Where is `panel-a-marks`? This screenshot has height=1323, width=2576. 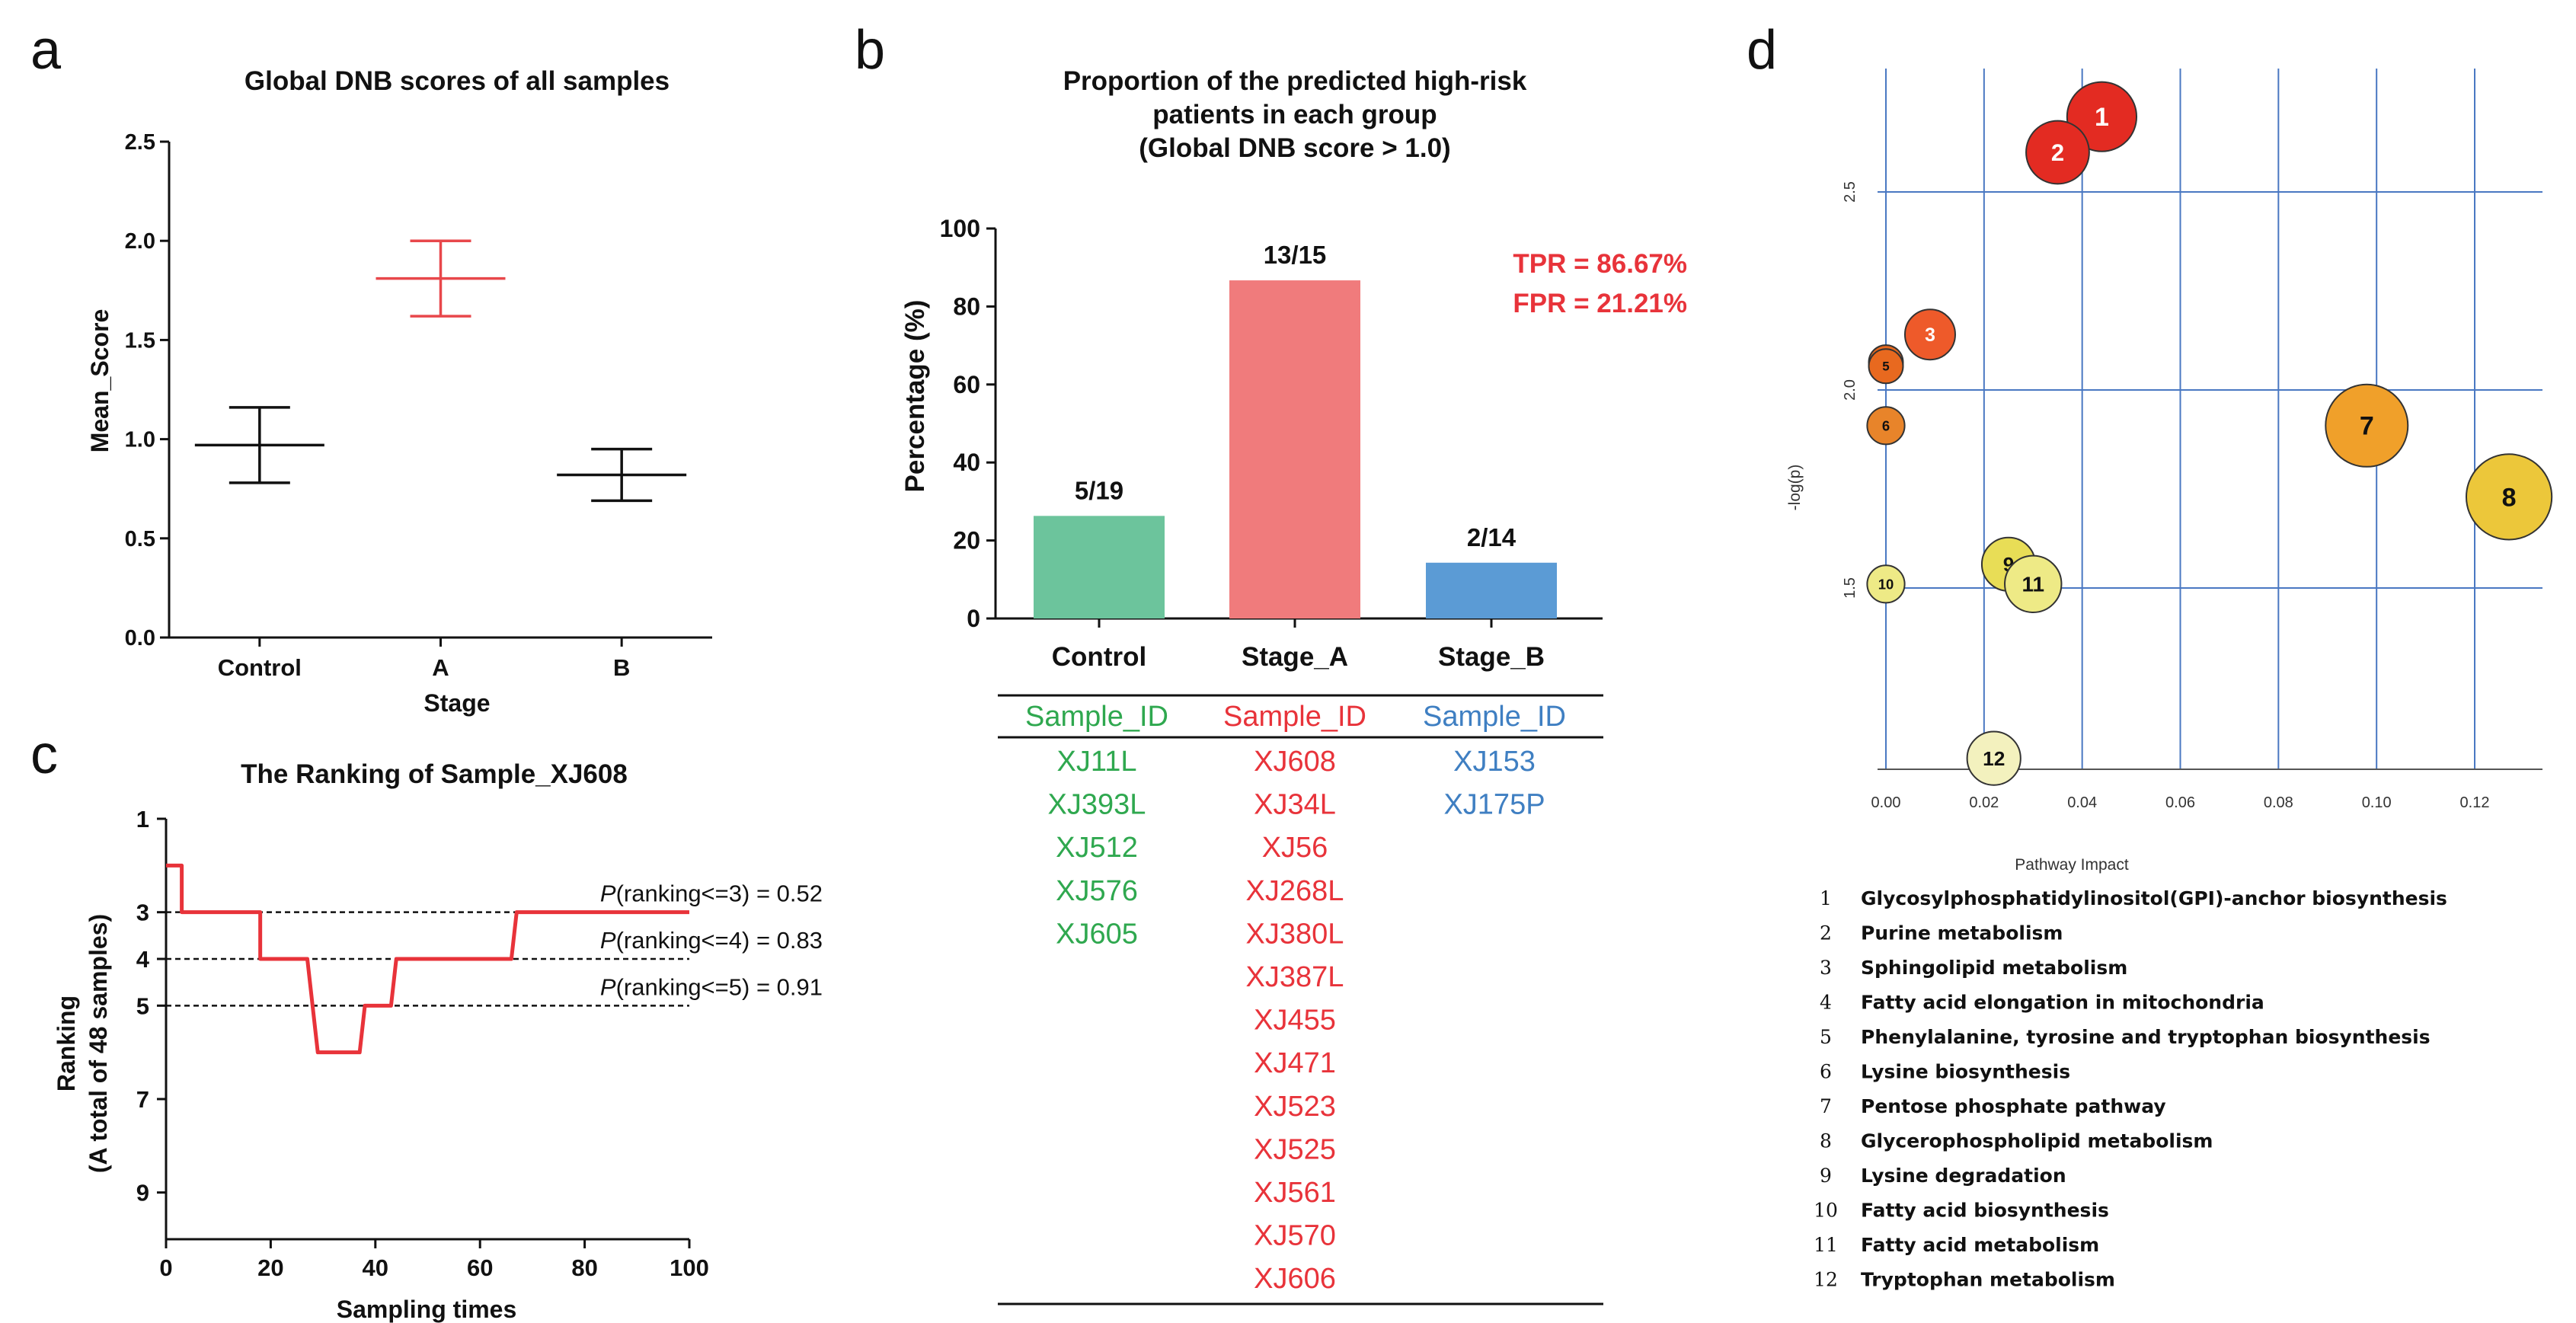
panel-a-marks is located at coordinates (441, 371).